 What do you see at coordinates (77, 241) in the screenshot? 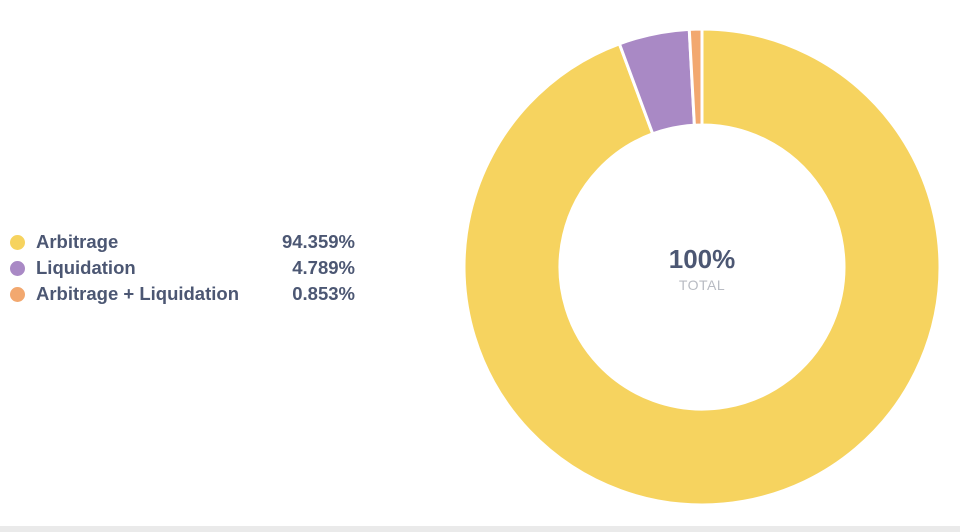
I see `legend-label-arbitrage: Arbitrage` at bounding box center [77, 241].